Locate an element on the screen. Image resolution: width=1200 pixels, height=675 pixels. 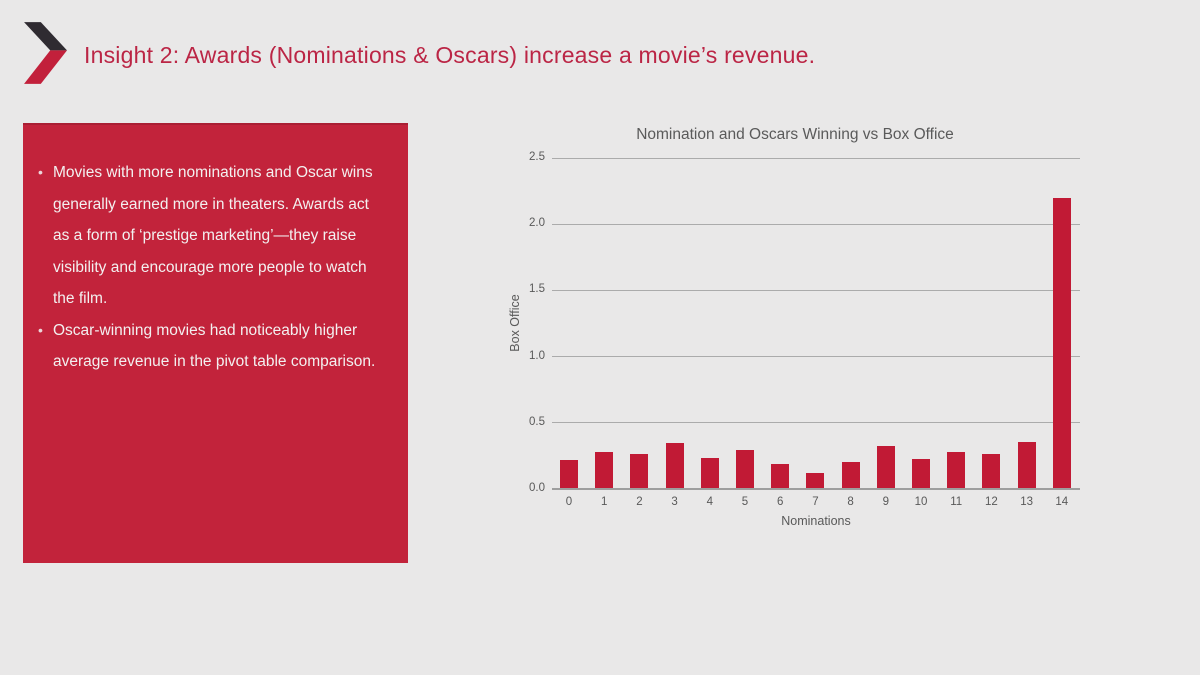
y-axis-ticks: 0.0 0.5 1.0 1.5 2.0 2.5 is located at coordinates (520, 322).